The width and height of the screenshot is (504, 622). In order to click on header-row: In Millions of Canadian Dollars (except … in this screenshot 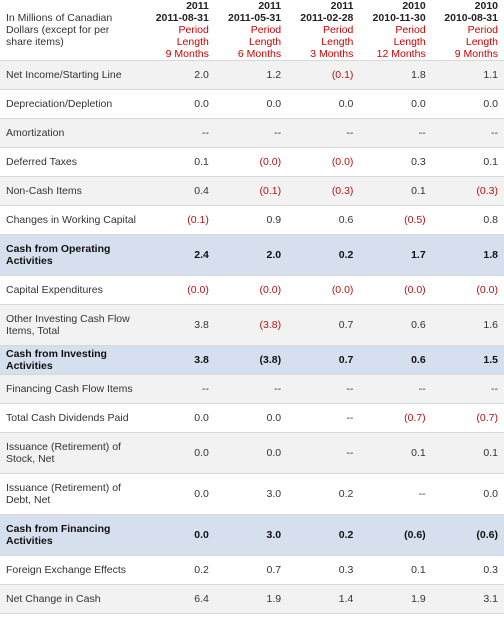, I will do `click(252, 30)`.